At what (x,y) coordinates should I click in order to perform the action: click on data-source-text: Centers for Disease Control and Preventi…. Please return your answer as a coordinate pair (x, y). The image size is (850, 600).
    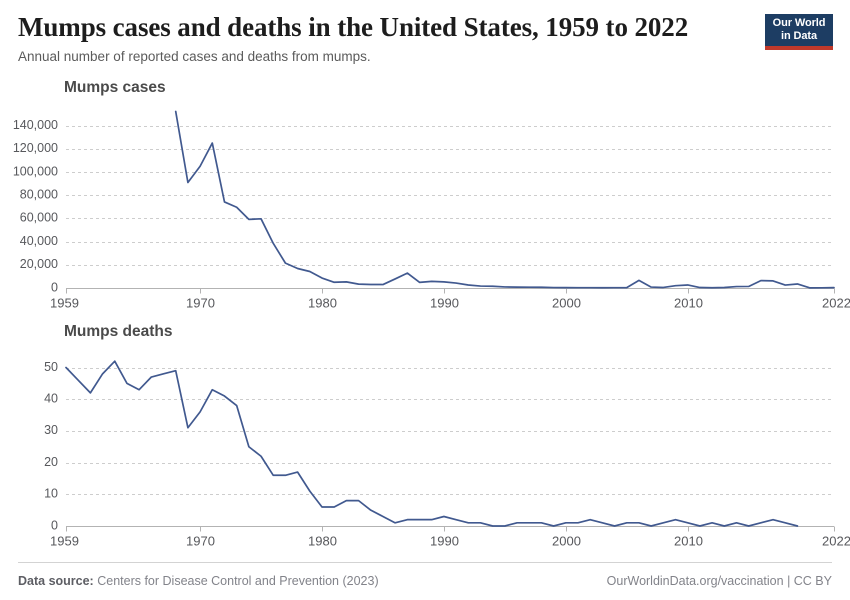
    Looking at the image, I should click on (238, 581).